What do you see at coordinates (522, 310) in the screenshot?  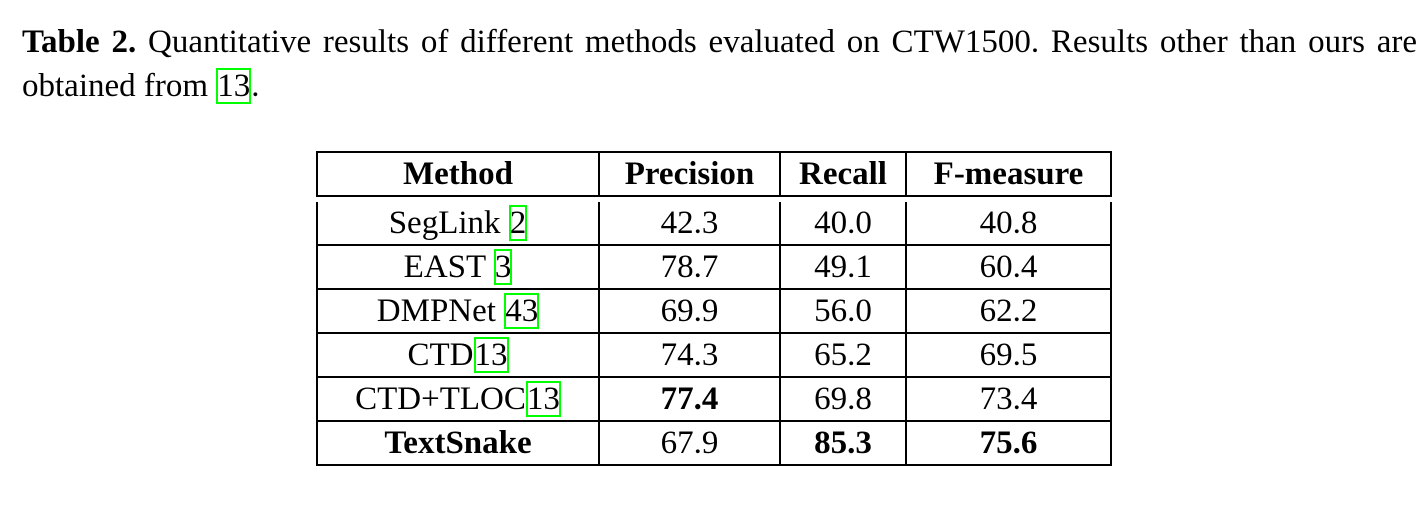 I see `method-citation-link: 43` at bounding box center [522, 310].